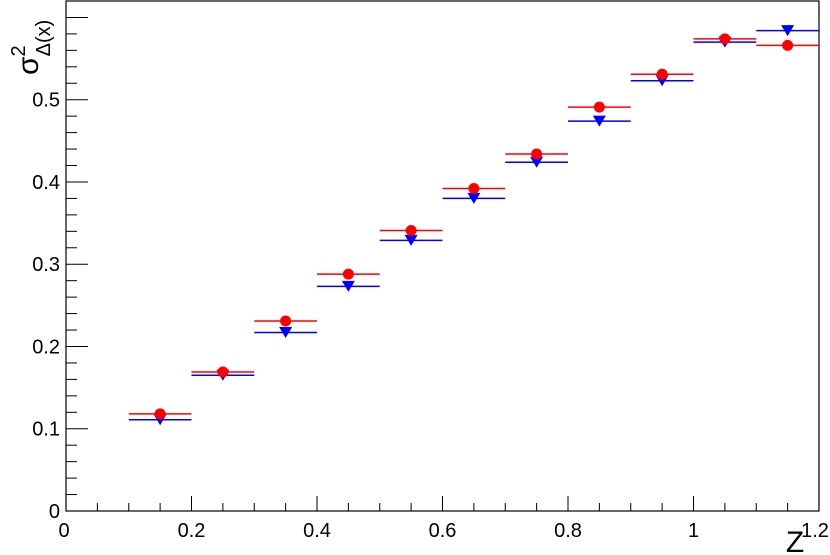 This screenshot has width=830, height=555. Describe the element at coordinates (46, 101) in the screenshot. I see `y-tick-label: 0.5` at that location.